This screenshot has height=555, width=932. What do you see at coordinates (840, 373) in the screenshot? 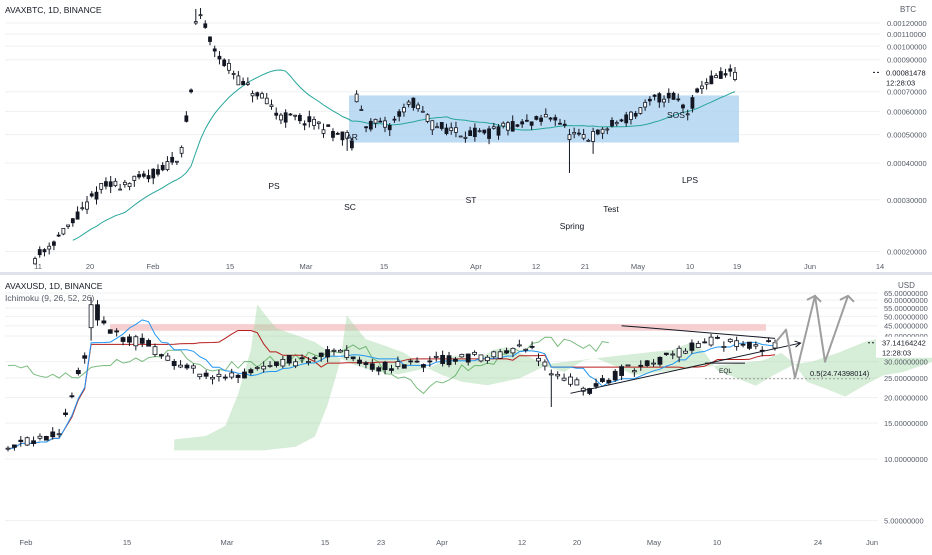
I see `annotation-fib: 0.5(24.74398014)` at bounding box center [840, 373].